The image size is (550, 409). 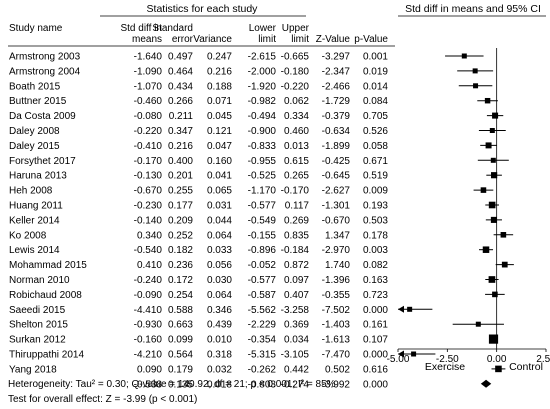 What do you see at coordinates (262, 131) in the screenshot?
I see `cell-lower: -0.900` at bounding box center [262, 131].